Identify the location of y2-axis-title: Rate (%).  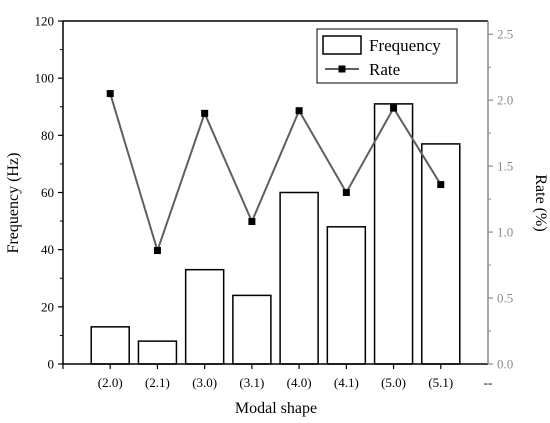
(540, 202).